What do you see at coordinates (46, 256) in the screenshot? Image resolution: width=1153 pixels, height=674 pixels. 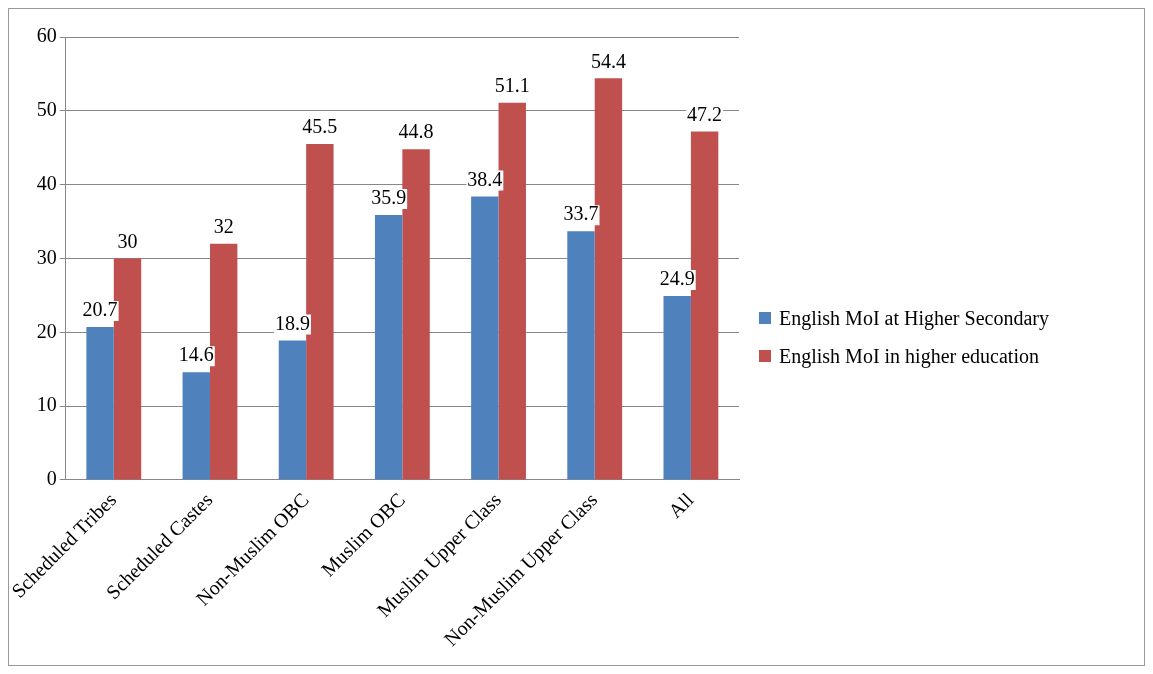 I see `y-tick-label: 30` at bounding box center [46, 256].